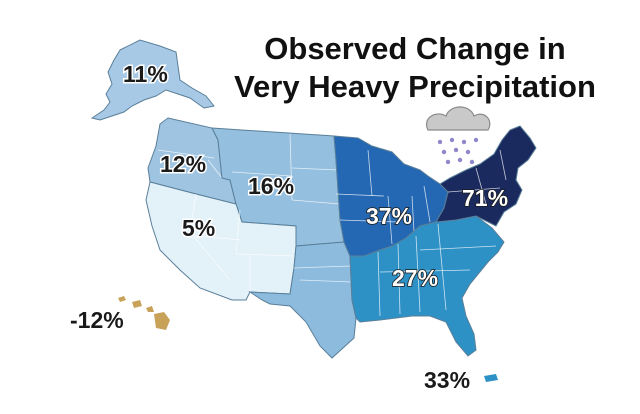 Image resolution: width=640 pixels, height=414 pixels. I want to click on region-puerto-rico, so click(491, 378).